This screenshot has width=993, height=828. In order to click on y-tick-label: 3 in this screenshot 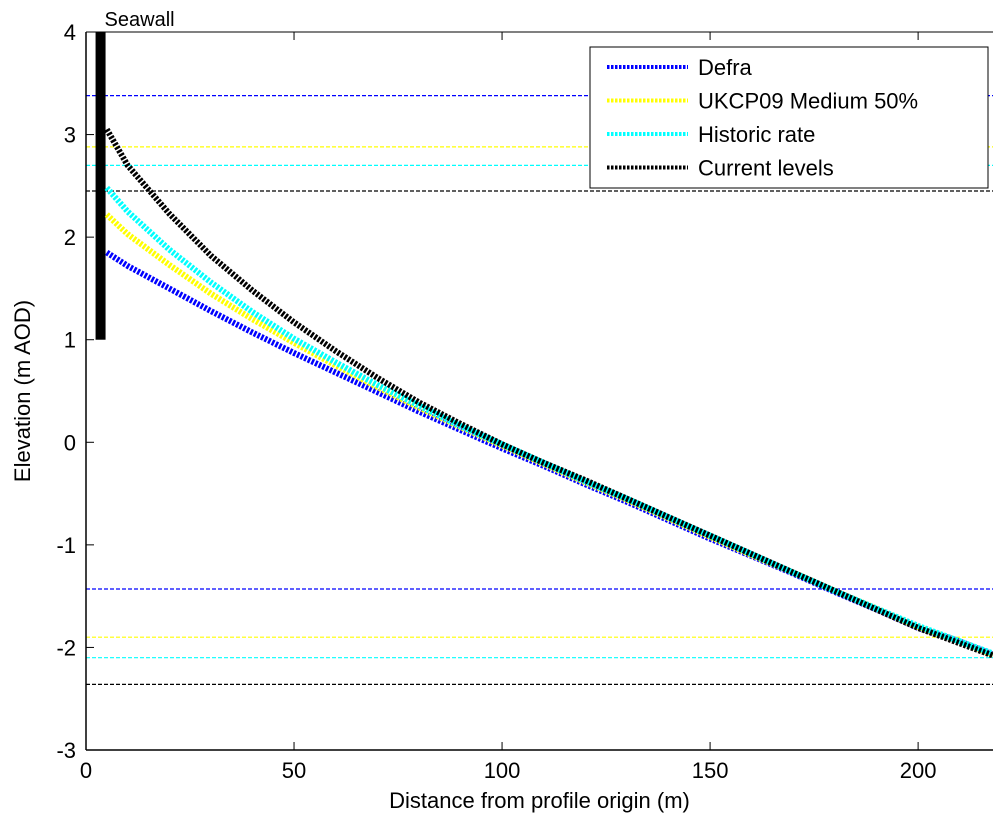, I will do `click(70, 135)`.